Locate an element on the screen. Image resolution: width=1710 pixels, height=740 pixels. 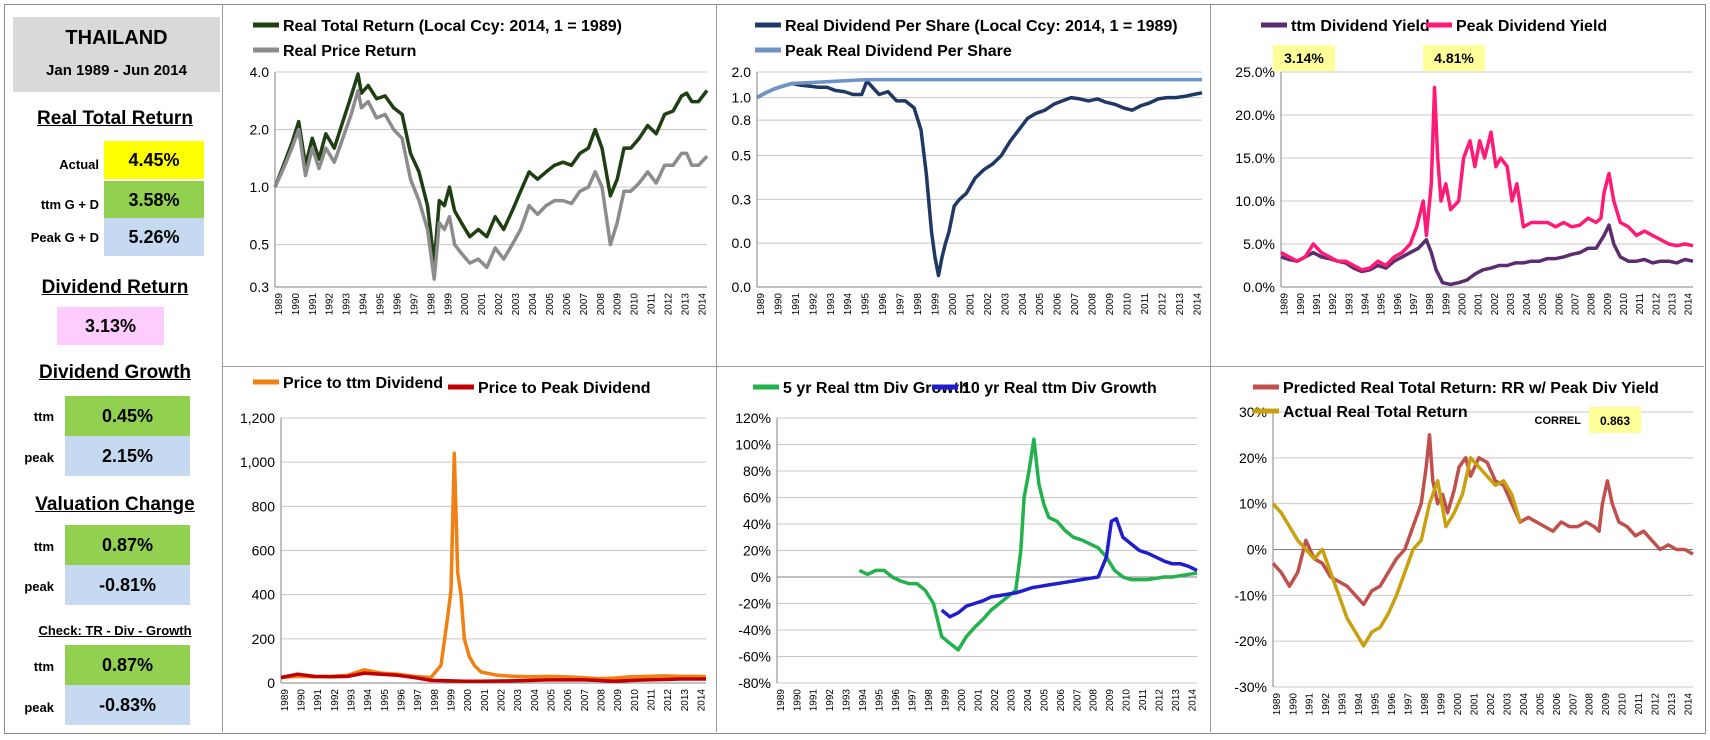
dividend-growth-heading: Dividend Growth is located at coordinates (115, 372).